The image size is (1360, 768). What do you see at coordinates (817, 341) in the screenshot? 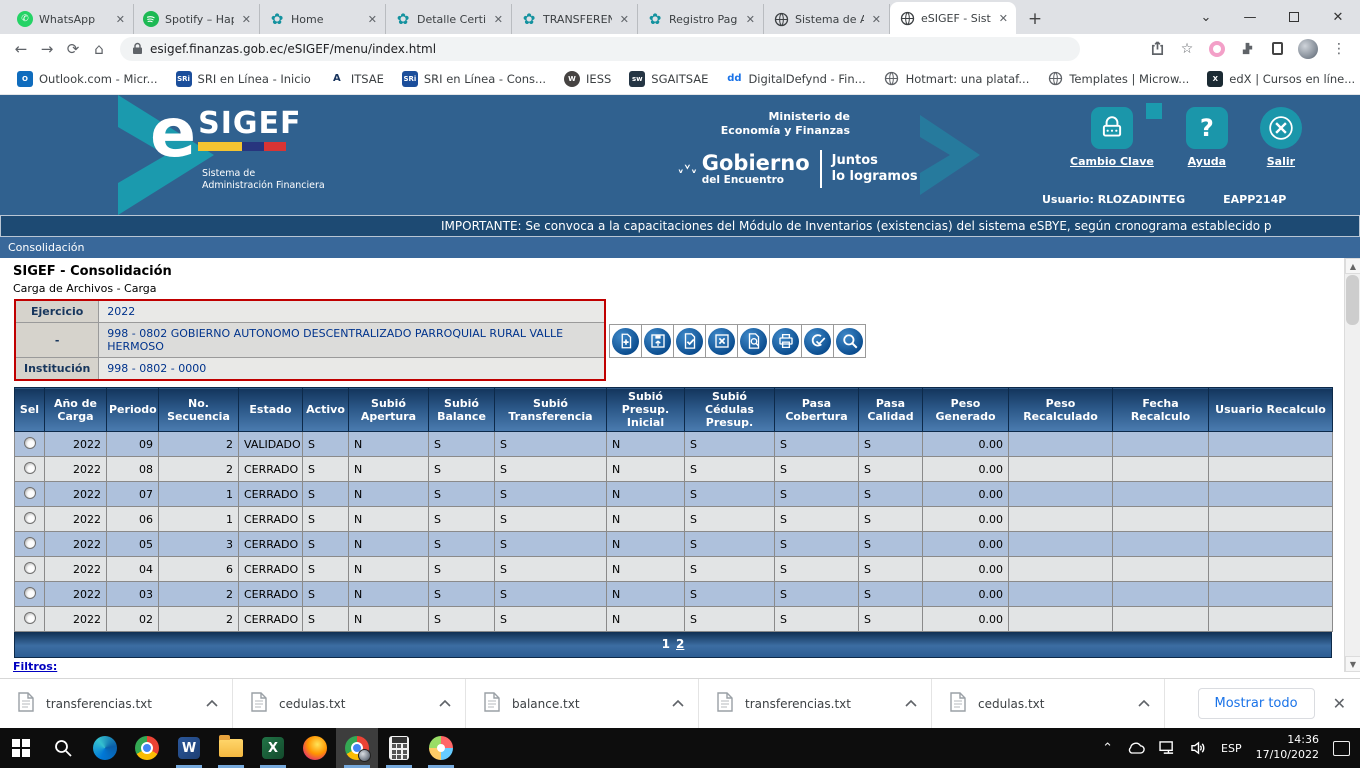
I see `toolbar-aprobar-button` at bounding box center [817, 341].